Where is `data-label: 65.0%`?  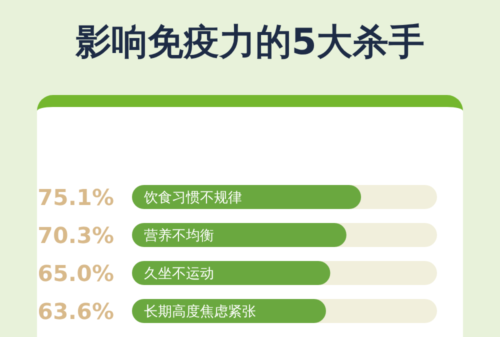 data-label: 65.0% is located at coordinates (76, 274).